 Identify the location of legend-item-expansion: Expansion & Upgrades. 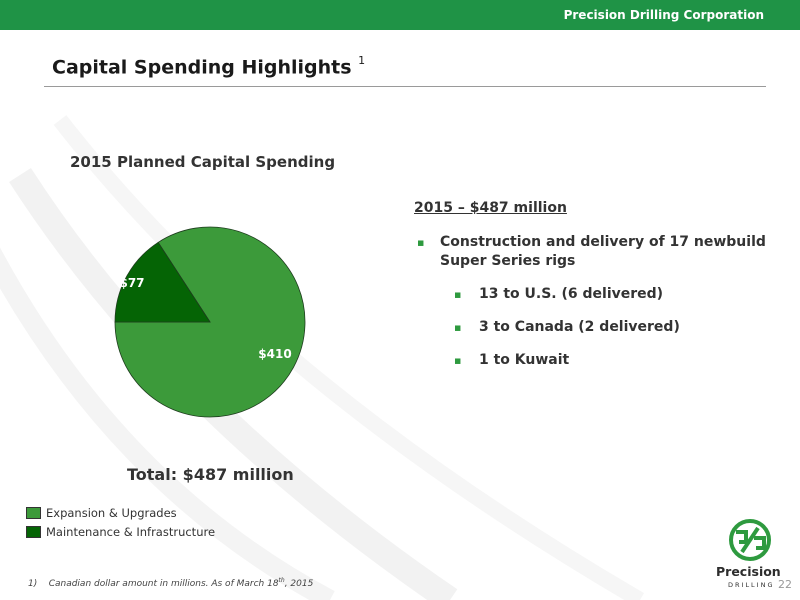
(120, 512).